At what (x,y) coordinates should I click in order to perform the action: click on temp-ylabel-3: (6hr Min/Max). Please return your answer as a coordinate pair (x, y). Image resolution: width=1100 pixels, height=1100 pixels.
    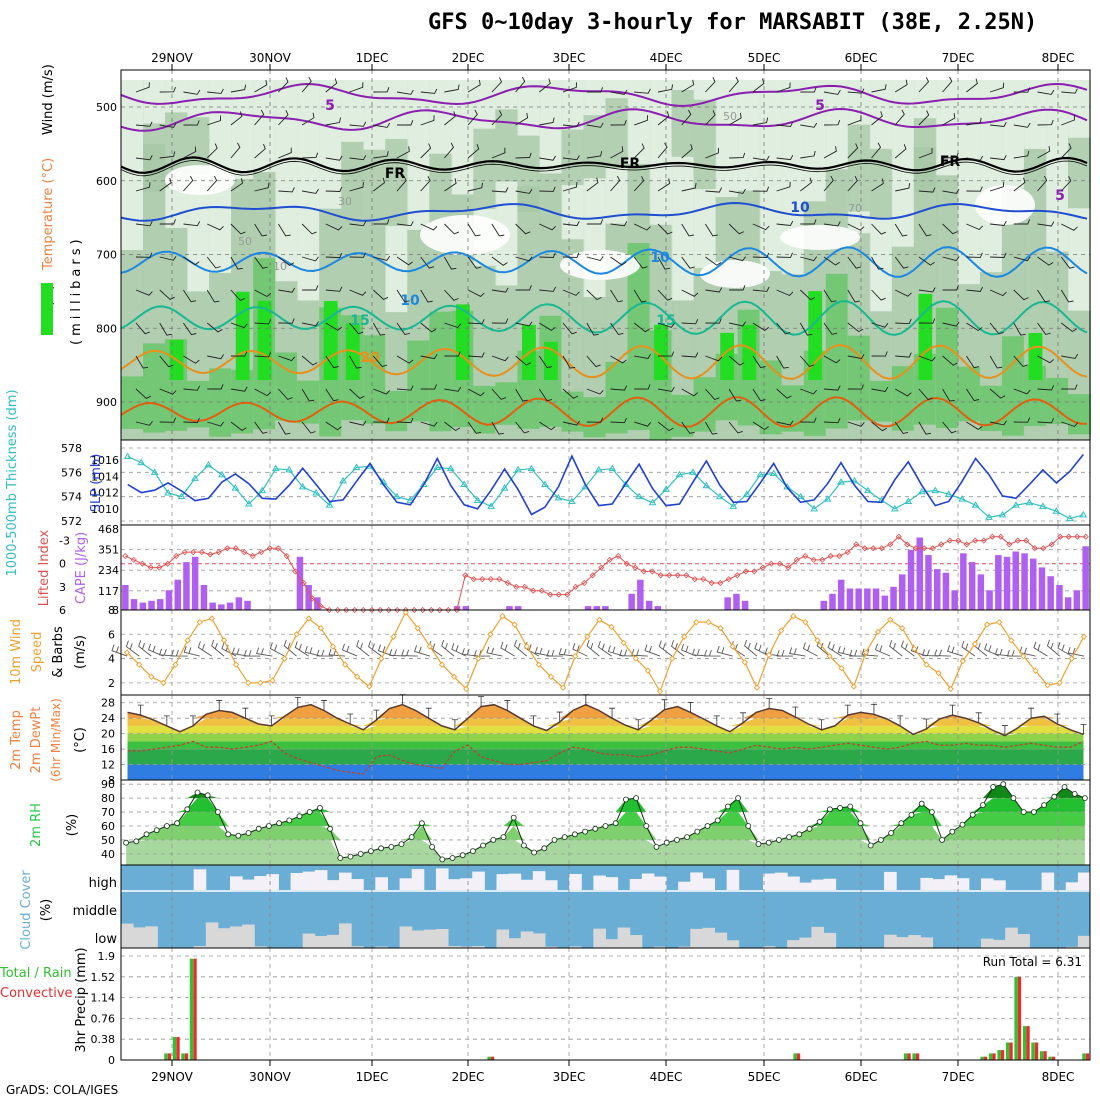
    Looking at the image, I should click on (56, 740).